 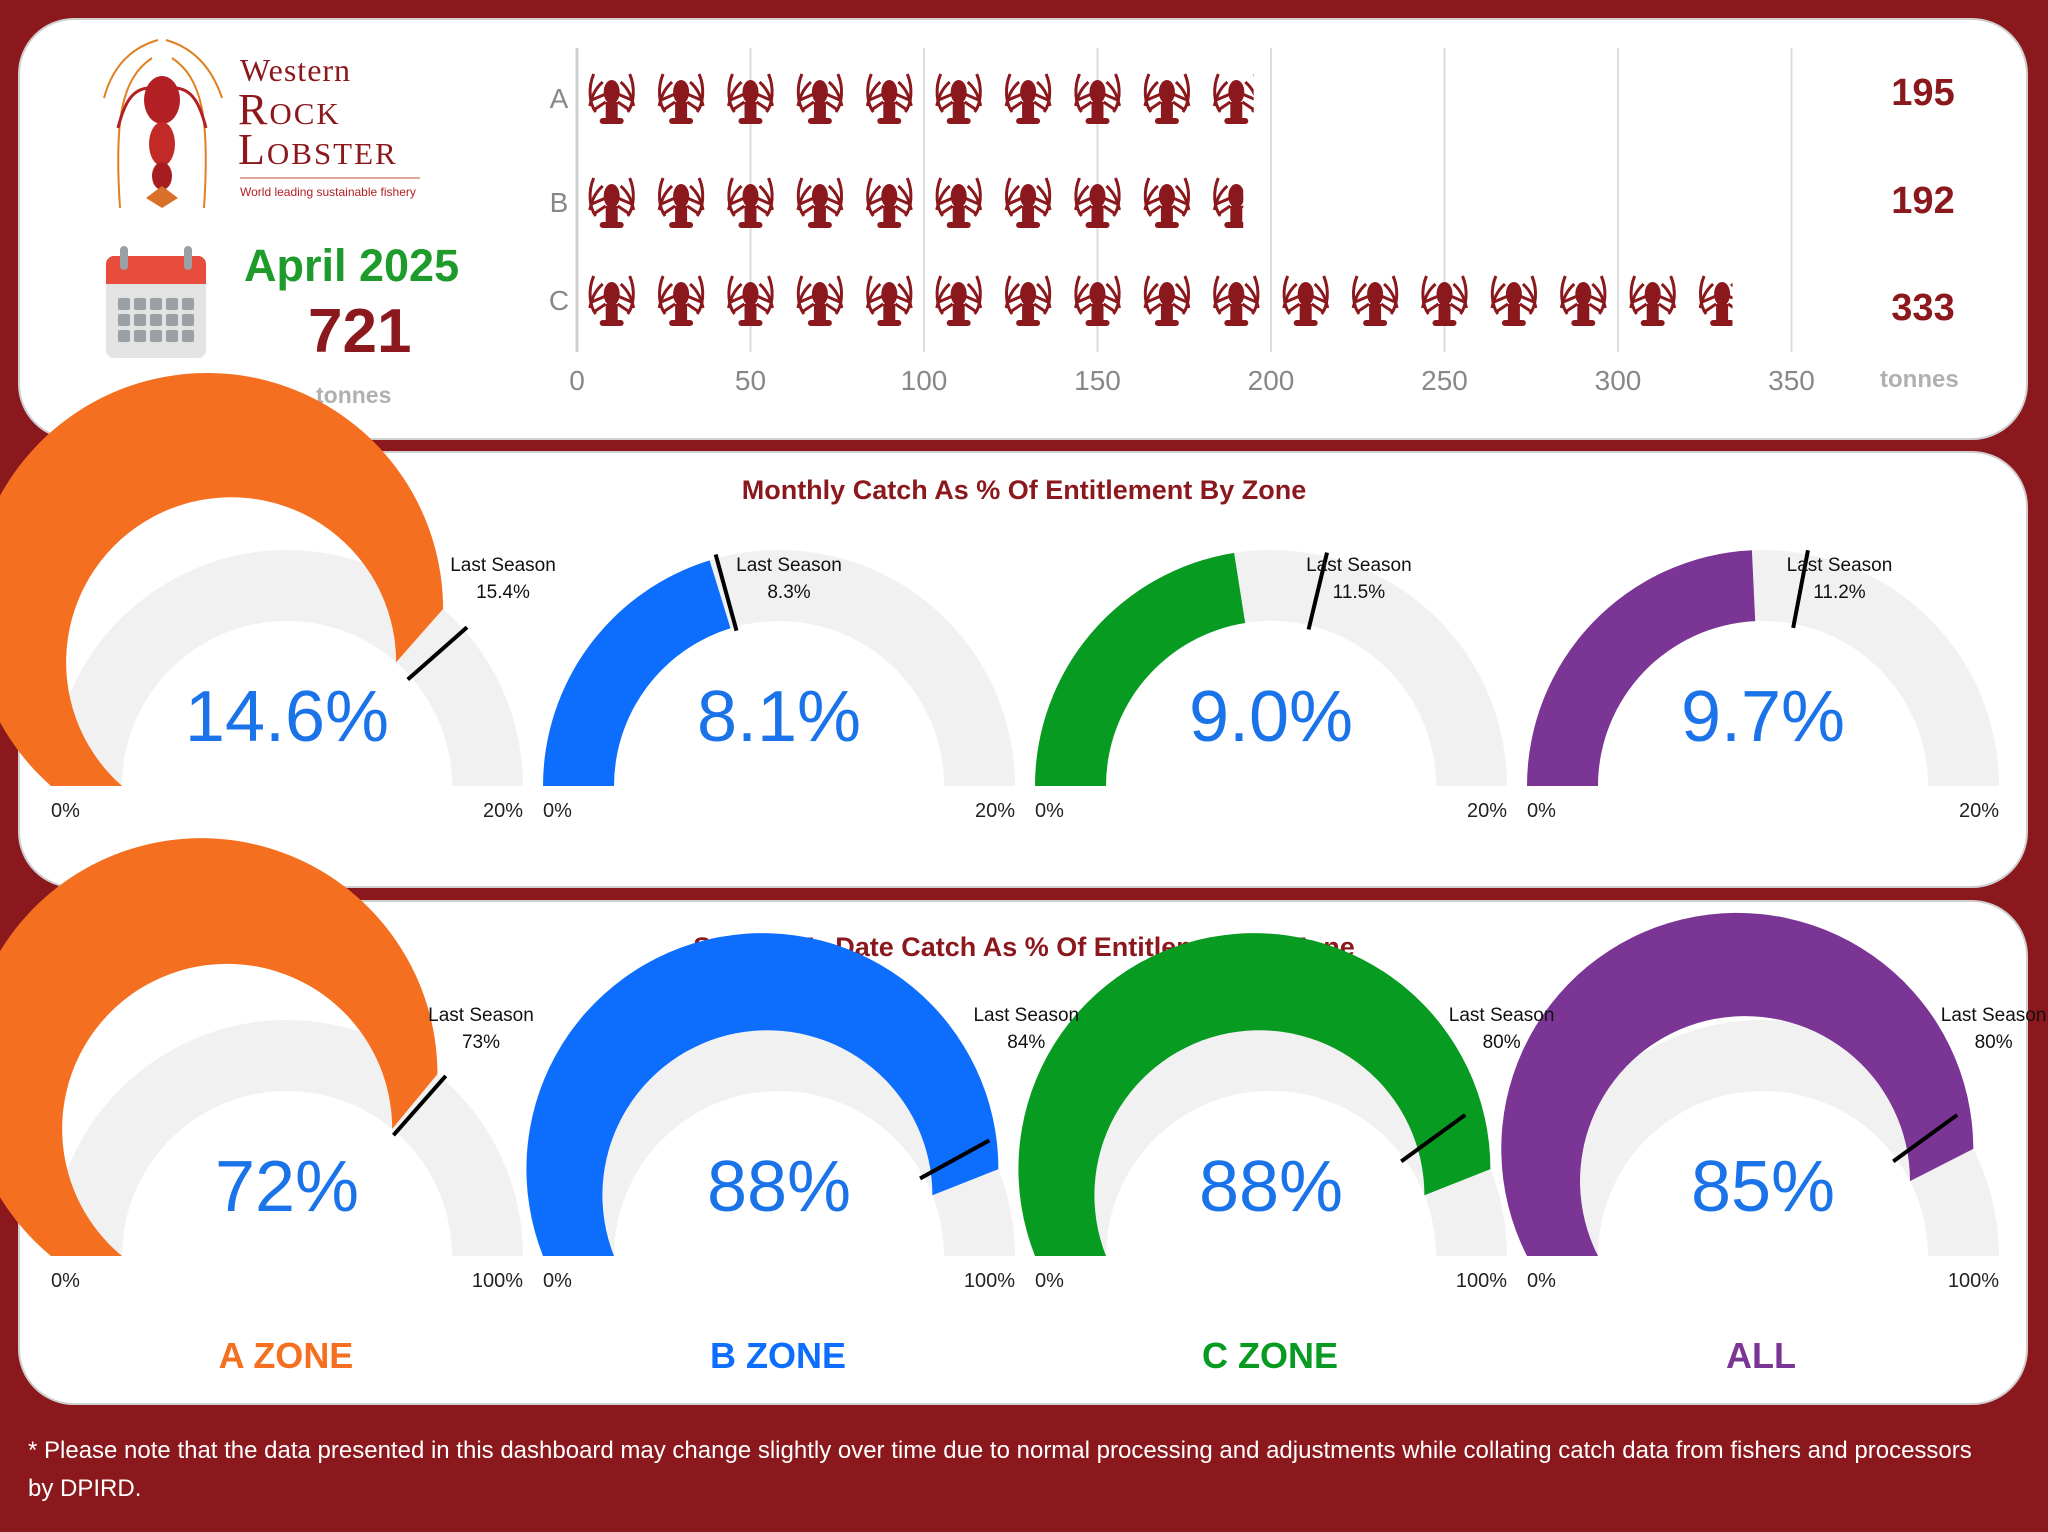 I want to click on x-tick-label: 50, so click(x=750, y=380).